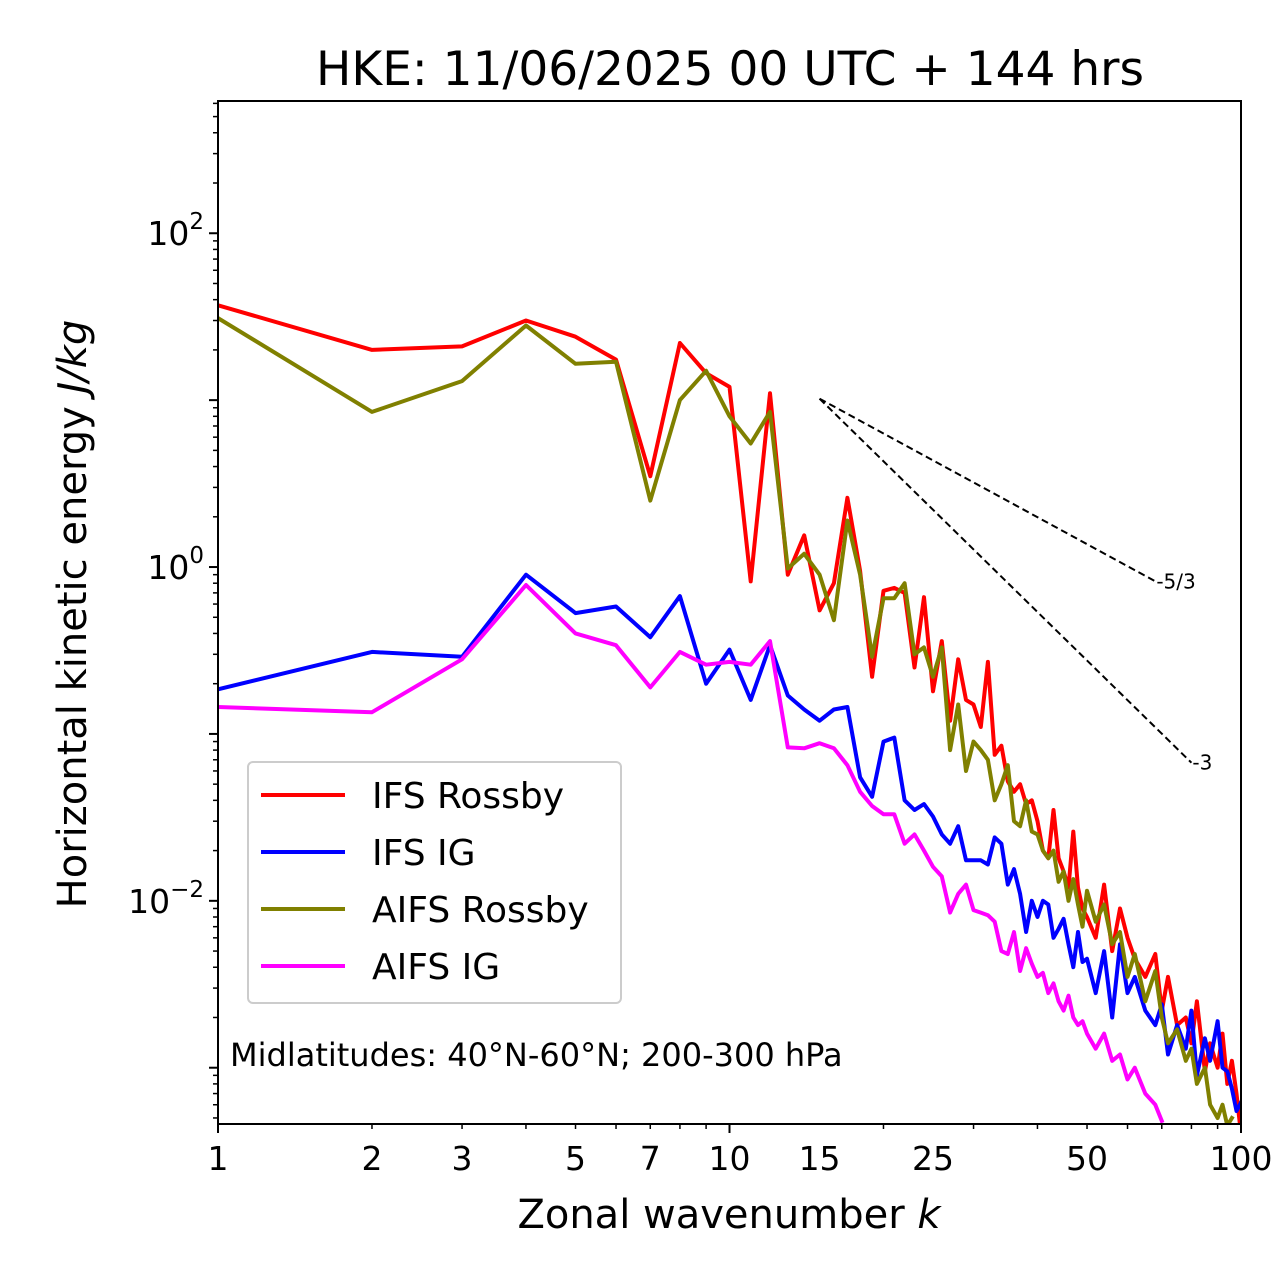 The width and height of the screenshot is (1280, 1288). Describe the element at coordinates (729, 1215) in the screenshot. I see `x-axis-label: Zonal wavenumber k` at that location.